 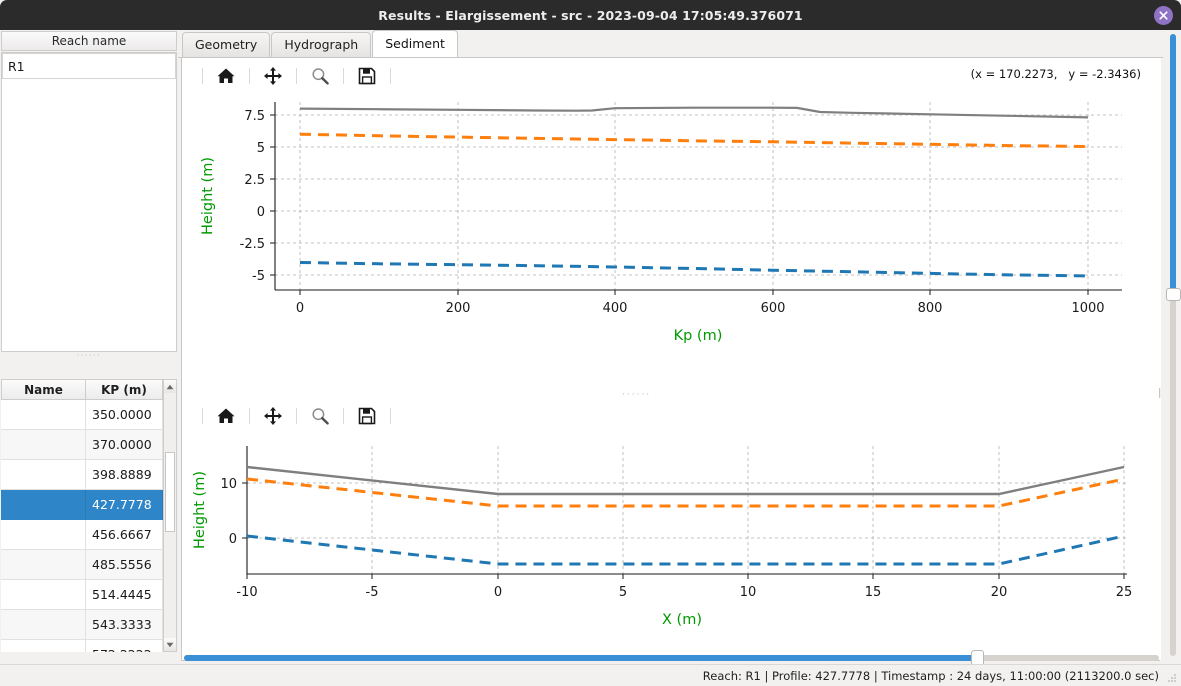 What do you see at coordinates (615, 308) in the screenshot?
I see `x-tick-label: 400` at bounding box center [615, 308].